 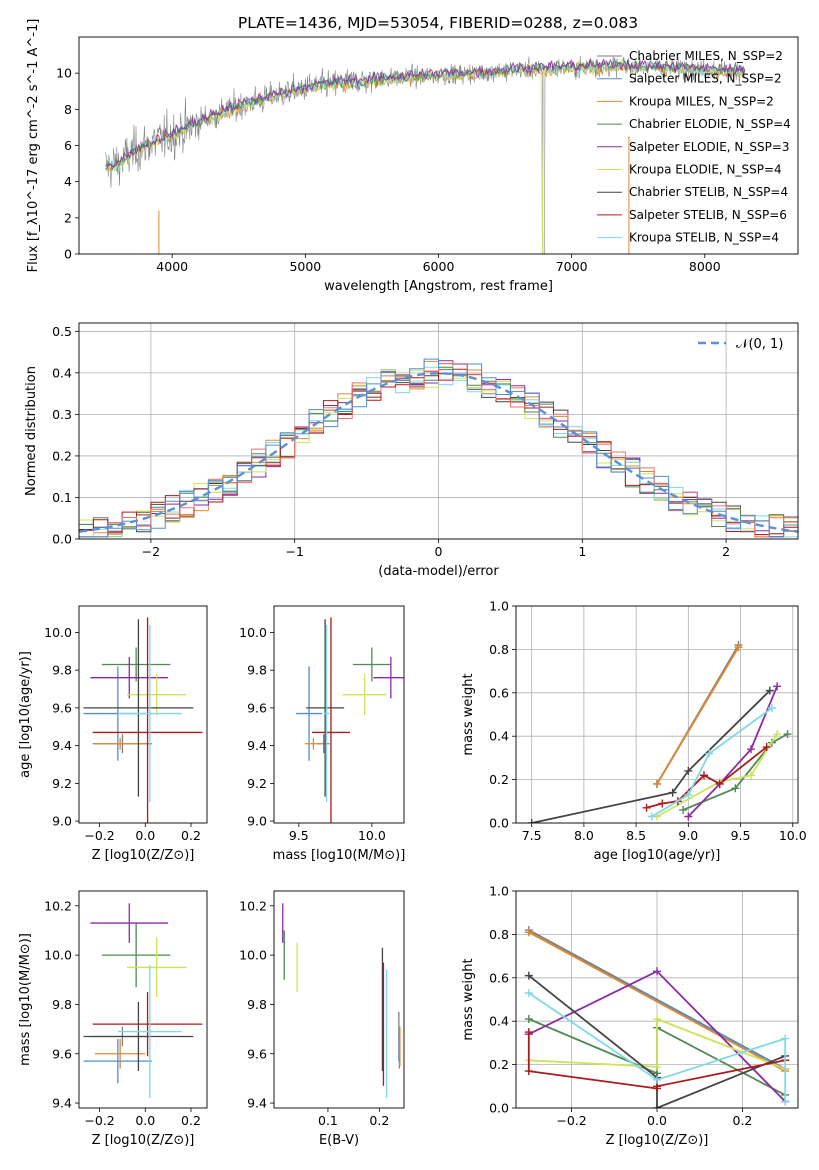 What do you see at coordinates (759, 344) in the screenshot?
I see `legend-entry: 𝒩(0, 1)` at bounding box center [759, 344].